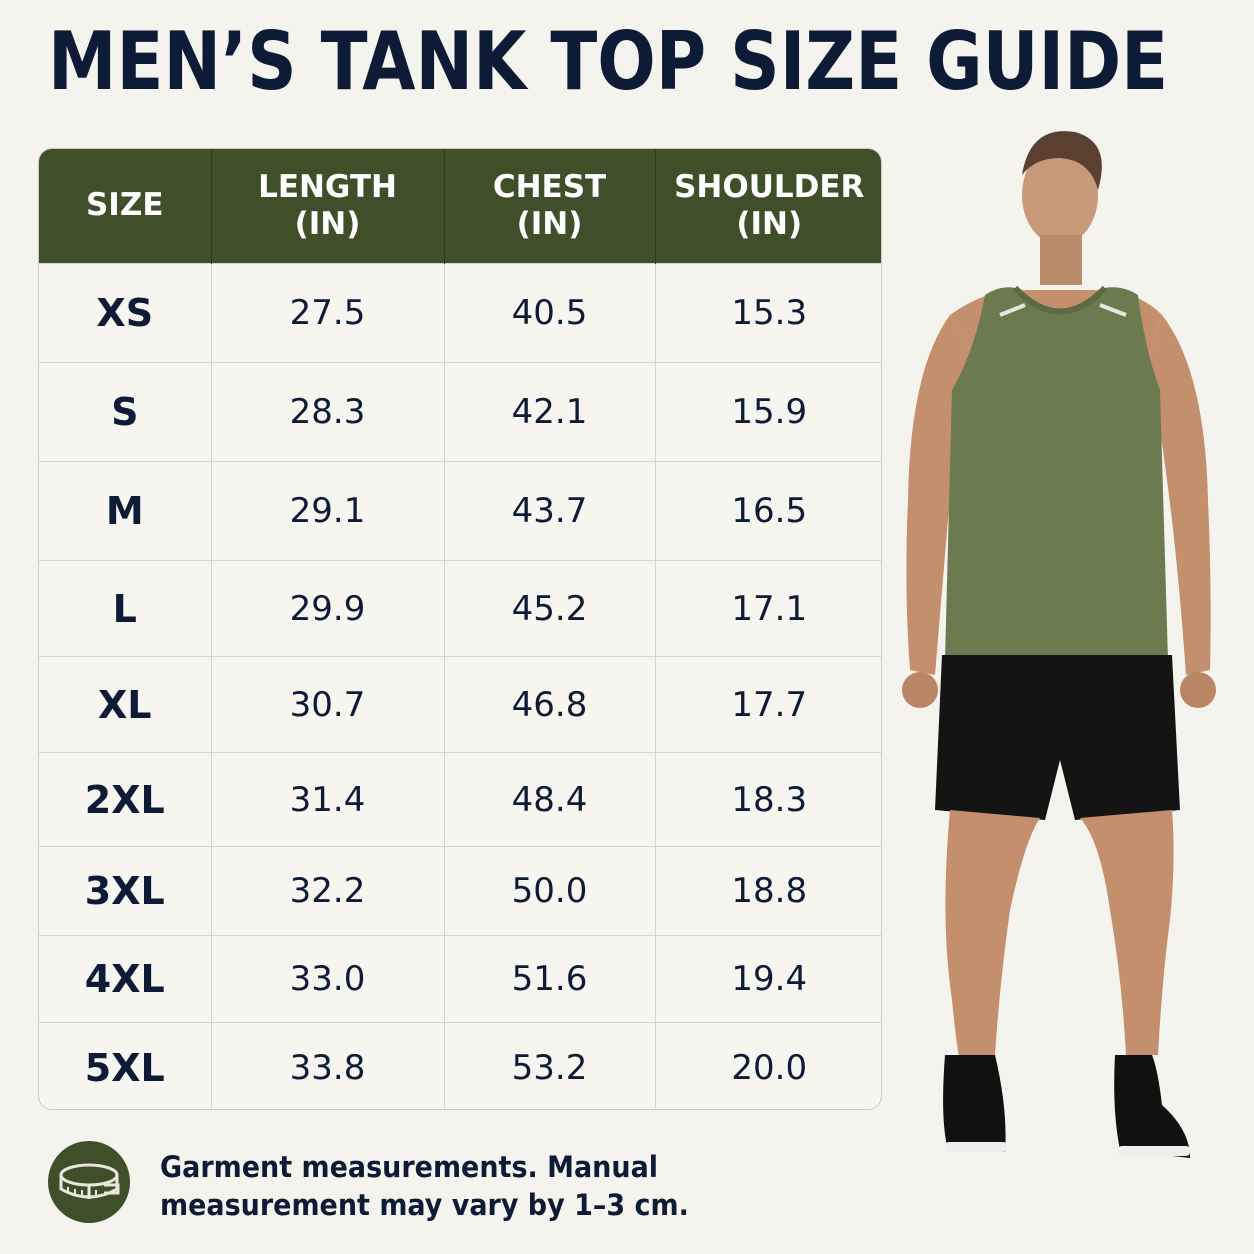  I want to click on tank-top, so click(1056, 473).